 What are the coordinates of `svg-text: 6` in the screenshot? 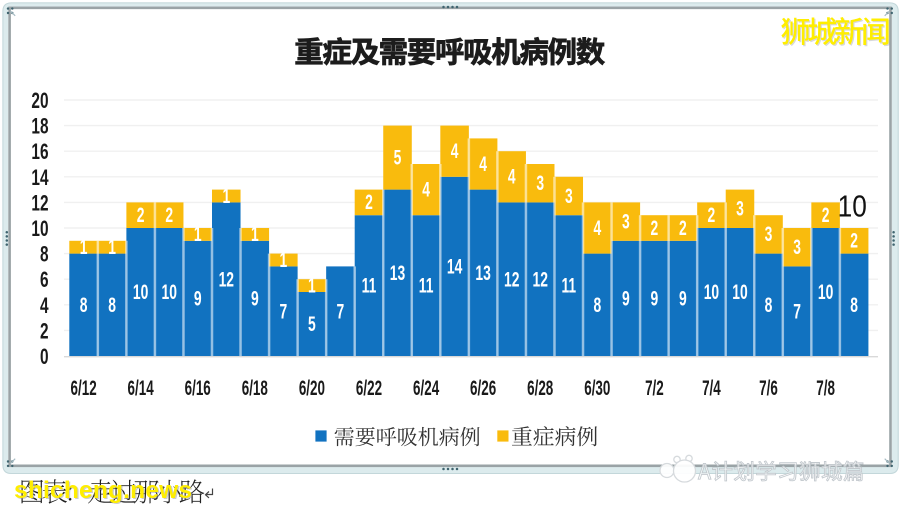 It's located at (44, 281).